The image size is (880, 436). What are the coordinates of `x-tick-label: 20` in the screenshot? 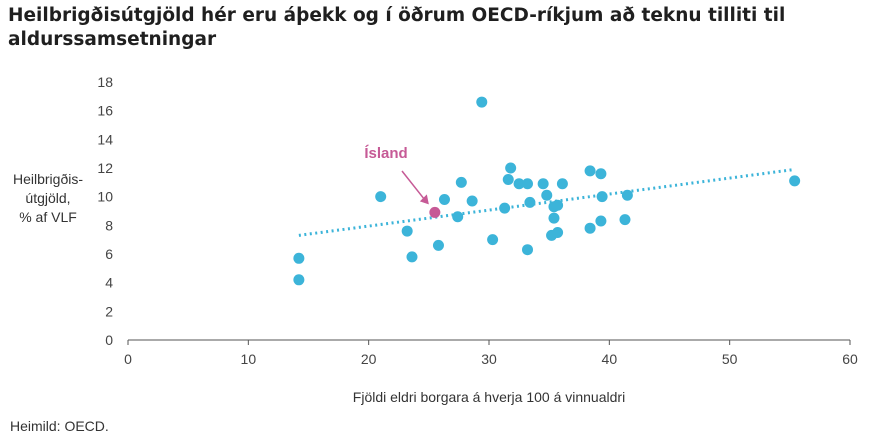 It's located at (369, 359).